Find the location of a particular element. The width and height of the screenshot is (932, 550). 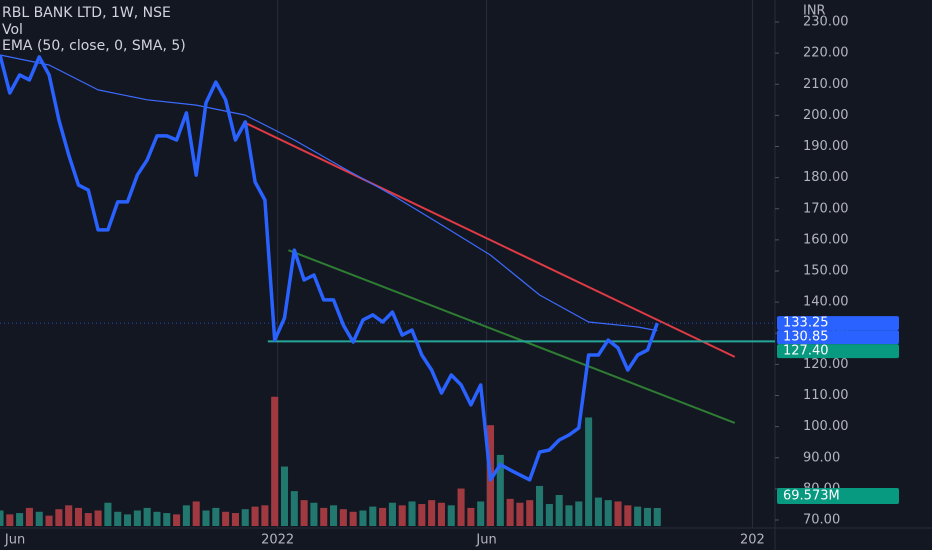

y-tick-label: 200.00 is located at coordinates (826, 115).